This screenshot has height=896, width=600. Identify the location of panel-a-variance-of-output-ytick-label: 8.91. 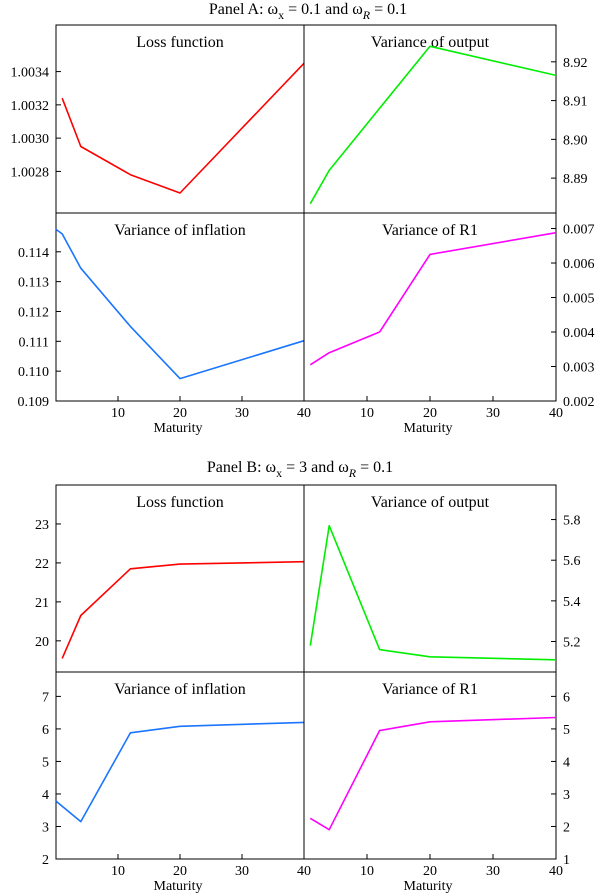
(575, 102).